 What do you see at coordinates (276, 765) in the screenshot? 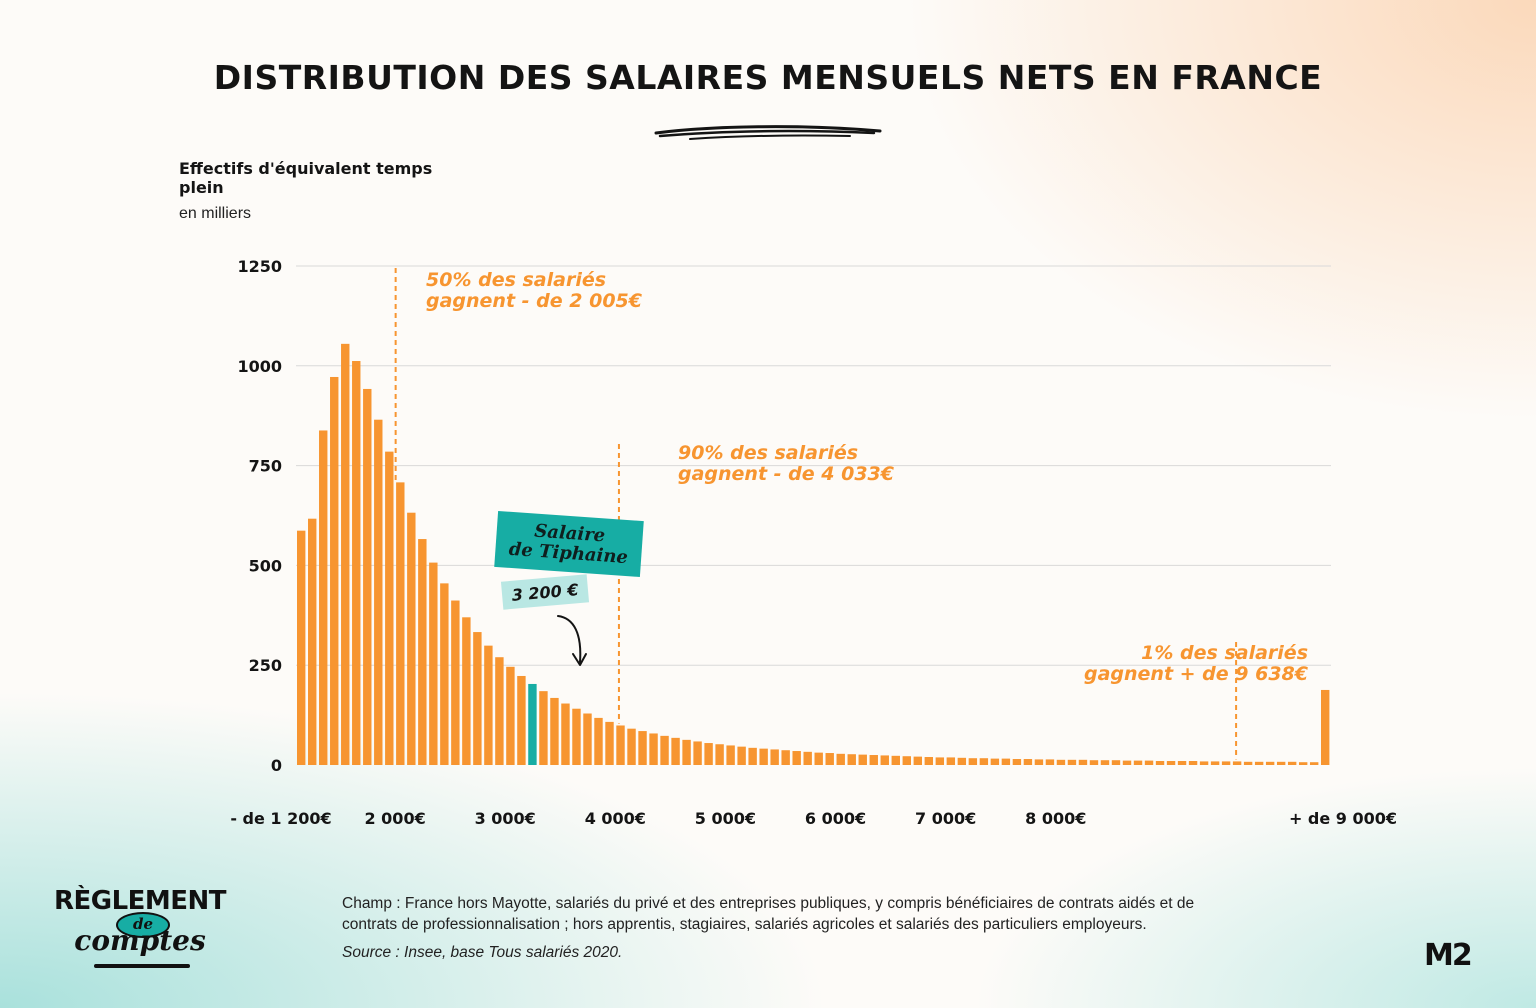
I see `y-tick-label: 0` at bounding box center [276, 765].